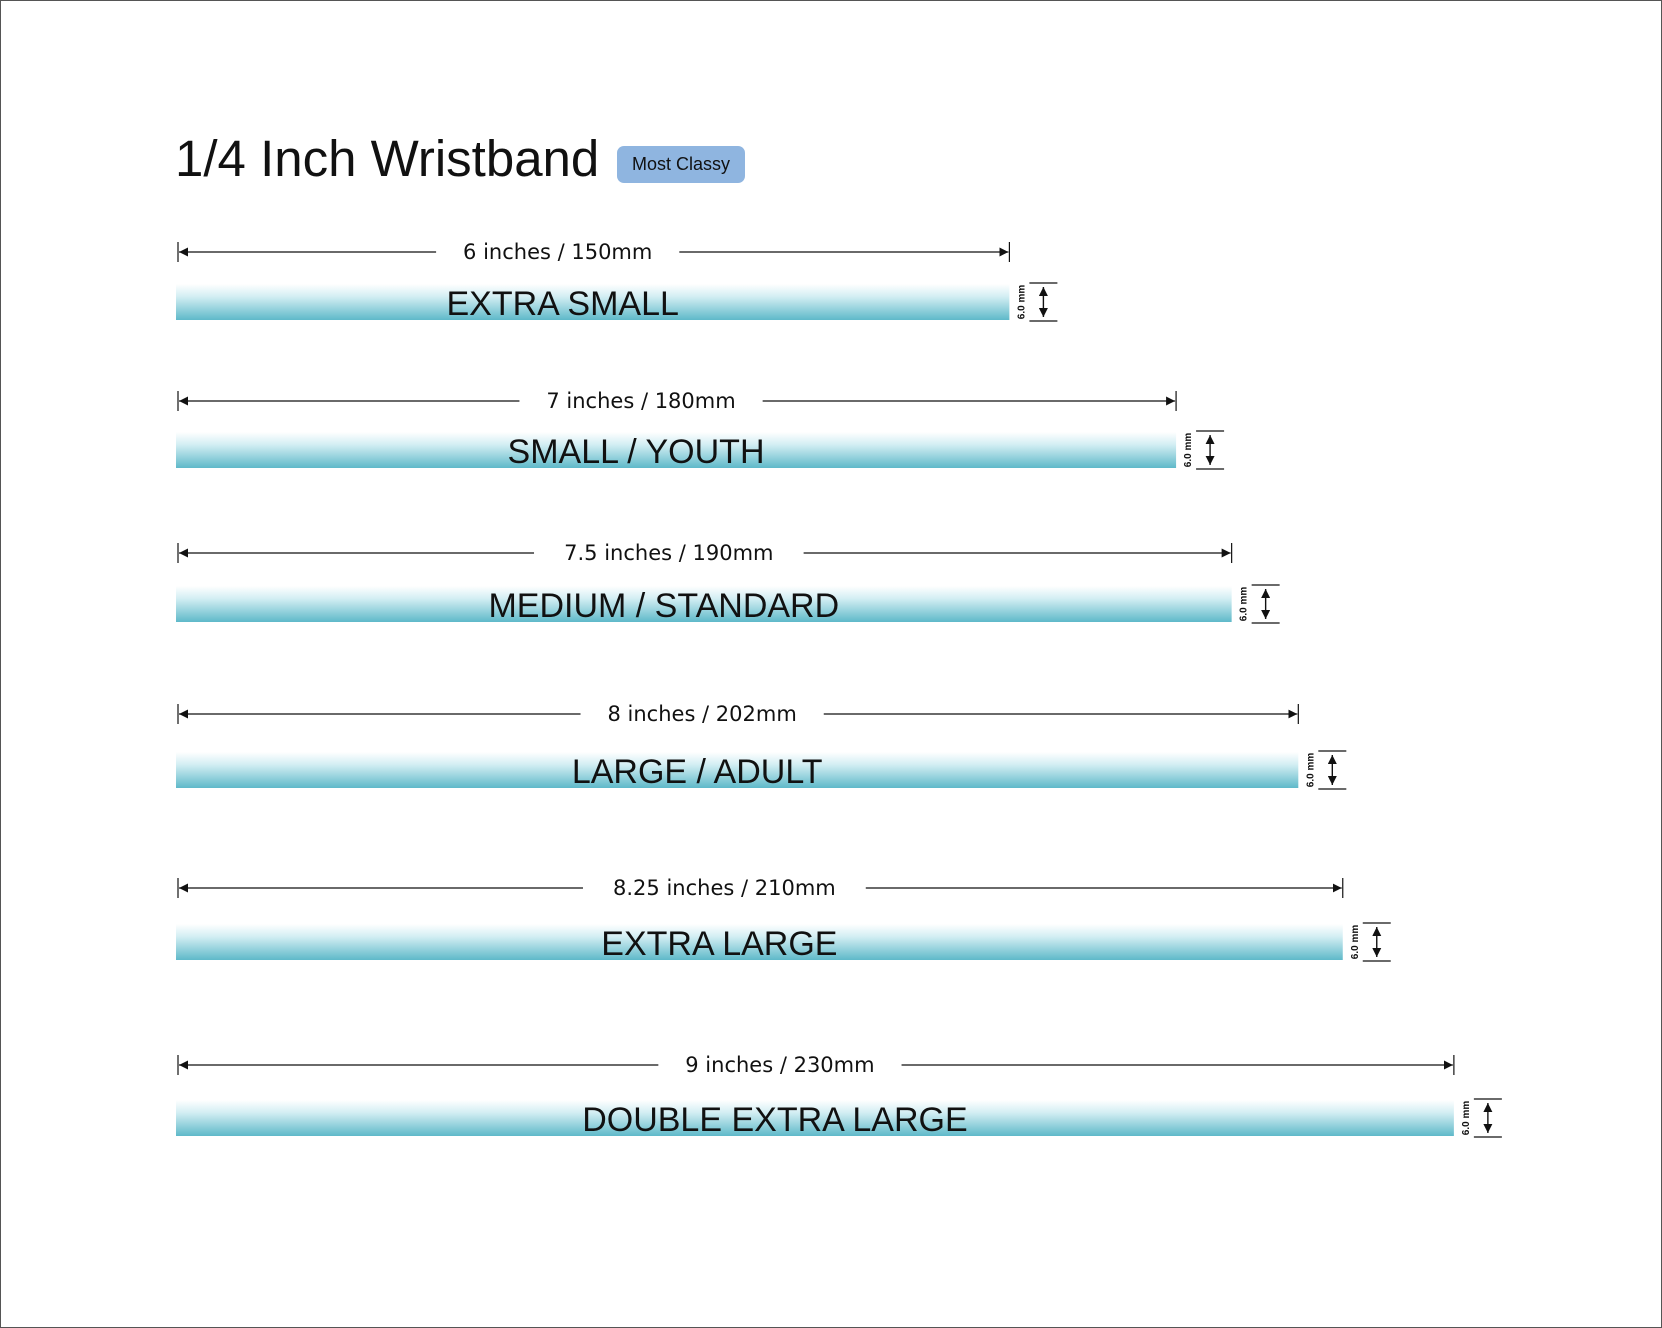 This screenshot has height=1328, width=1662. Describe the element at coordinates (697, 772) in the screenshot. I see `size-name-label: LARGE / ADULT` at that location.